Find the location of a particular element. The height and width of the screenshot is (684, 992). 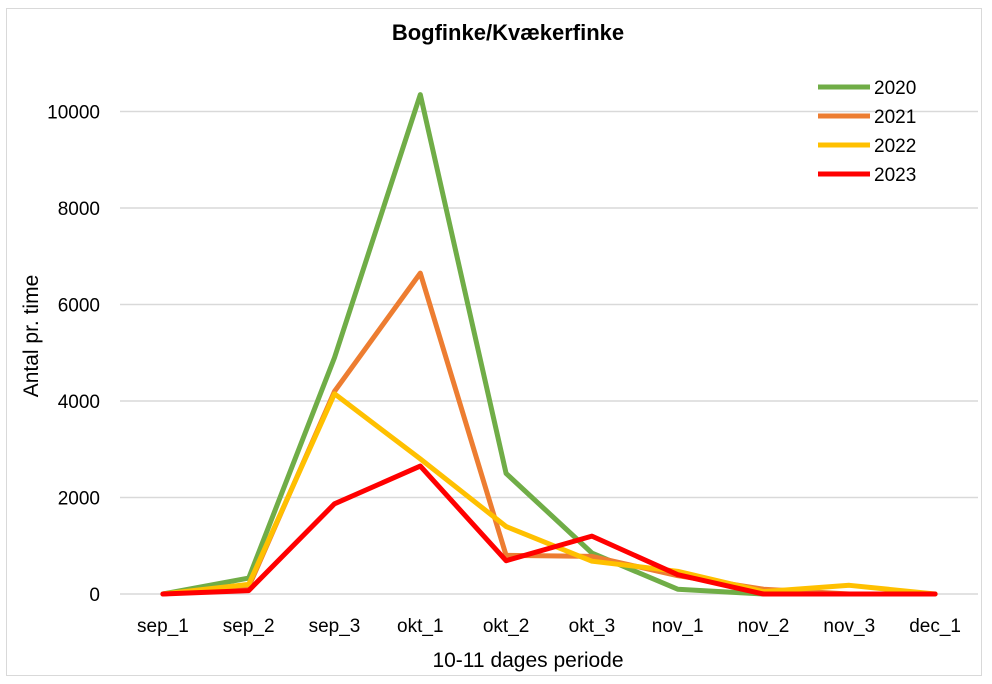

legend-label: 2023 is located at coordinates (895, 175).